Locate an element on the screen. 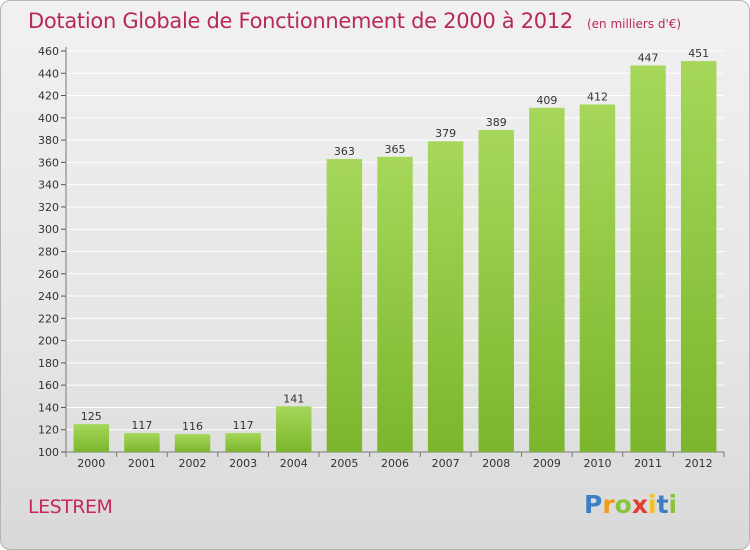 This screenshot has width=750, height=550. x-tick-label: 2002 is located at coordinates (193, 463).